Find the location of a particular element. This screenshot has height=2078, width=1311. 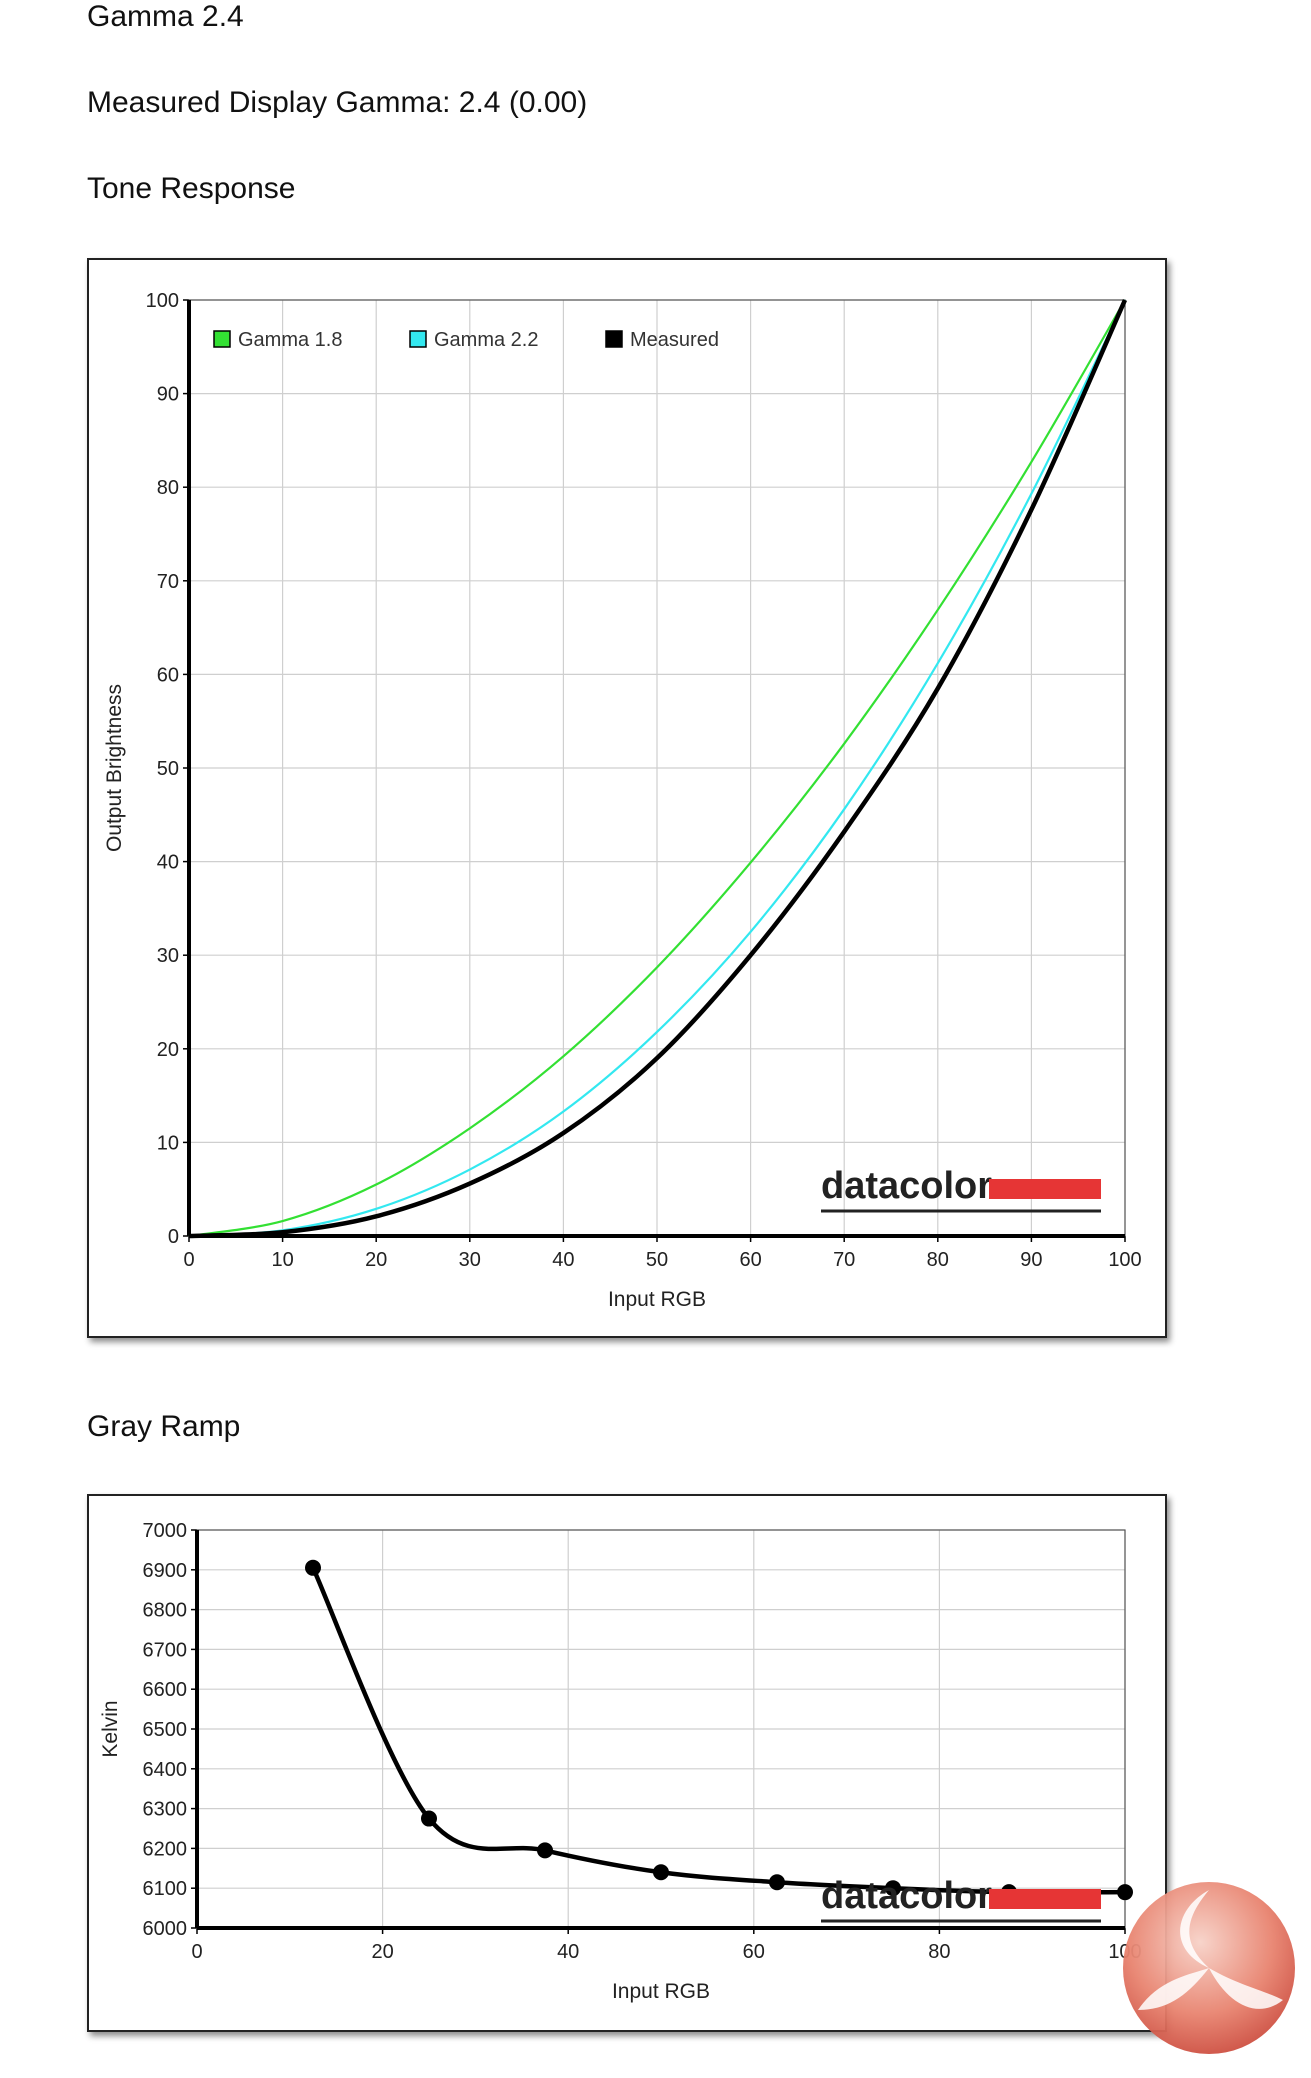

y-tick-label: 80 is located at coordinates (168, 488).